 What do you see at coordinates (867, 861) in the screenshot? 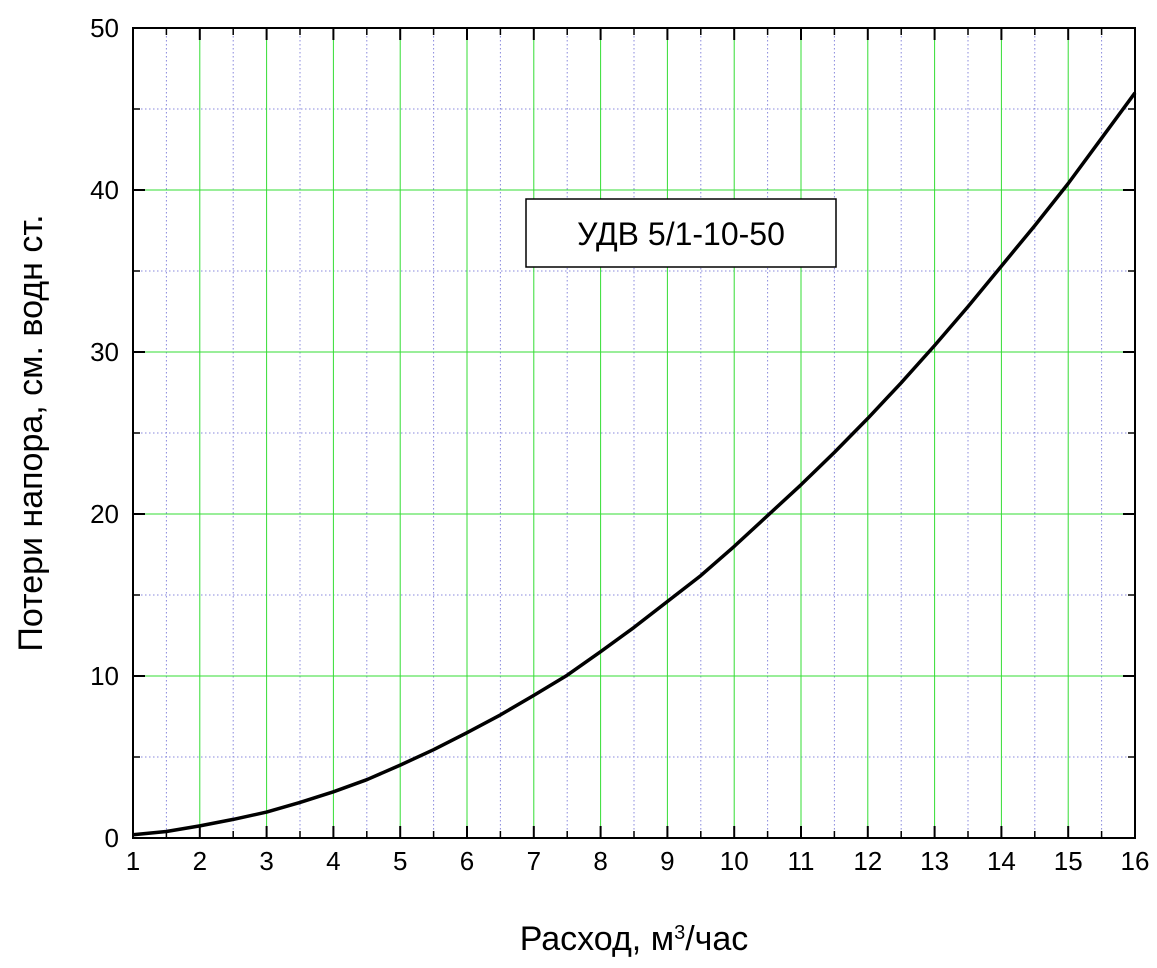
I see `x-tick-label: 12` at bounding box center [867, 861].